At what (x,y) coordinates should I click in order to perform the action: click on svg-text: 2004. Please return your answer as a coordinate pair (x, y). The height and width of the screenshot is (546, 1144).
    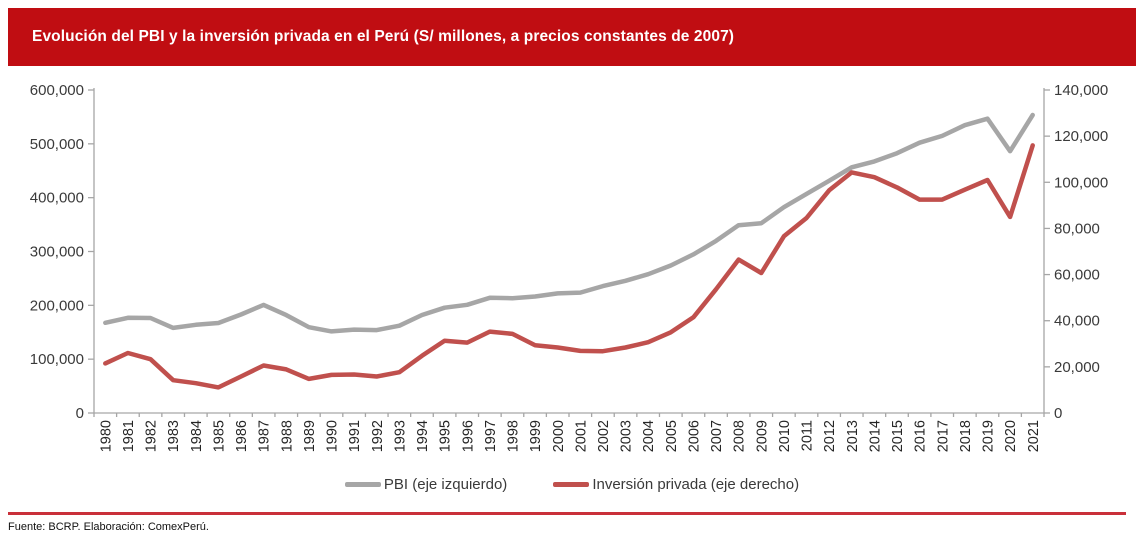
    Looking at the image, I should click on (649, 436).